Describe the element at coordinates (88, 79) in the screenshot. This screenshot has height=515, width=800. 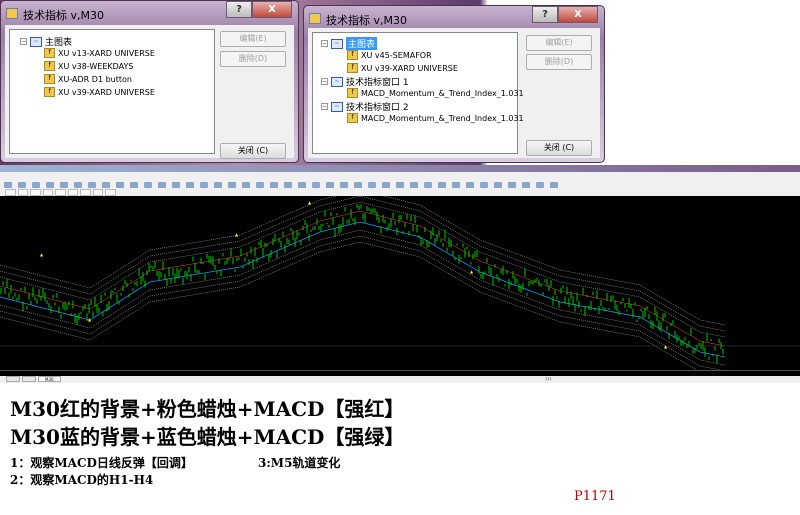
I see `tree-item: f XU-ADR D1 button` at that location.